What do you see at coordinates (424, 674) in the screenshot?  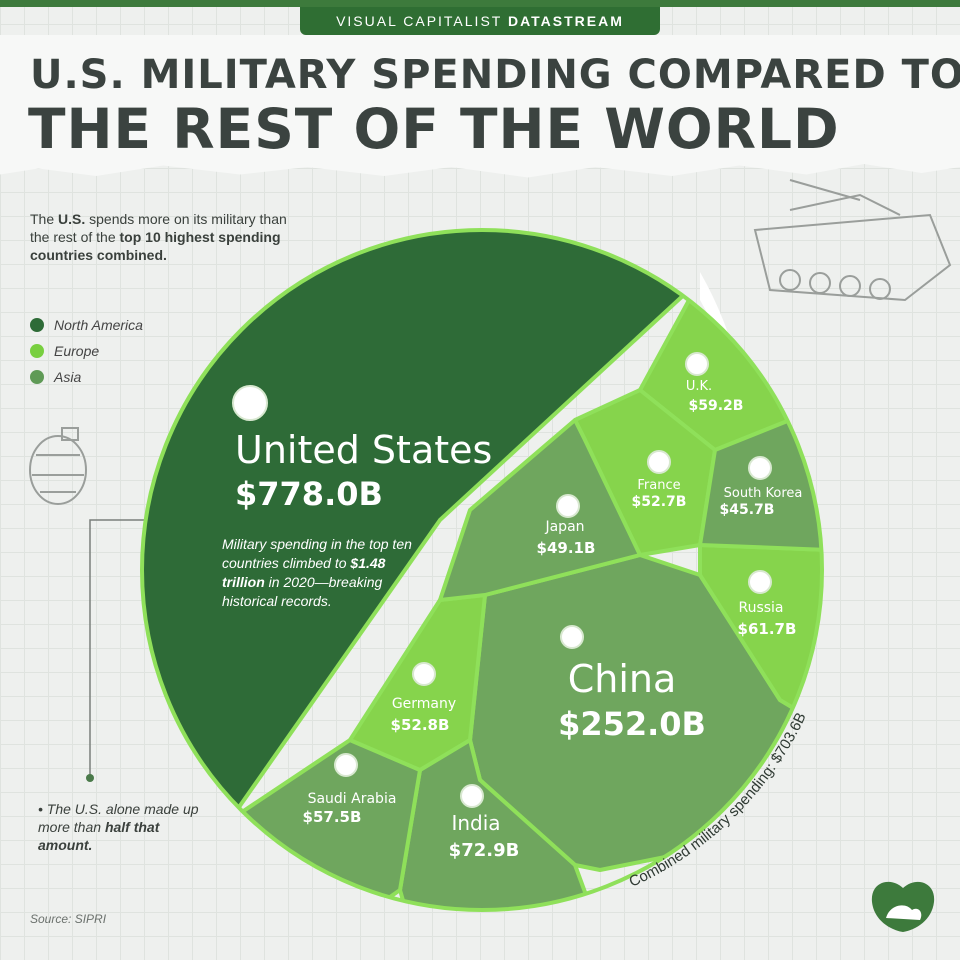 I see `flag-germany-icon` at bounding box center [424, 674].